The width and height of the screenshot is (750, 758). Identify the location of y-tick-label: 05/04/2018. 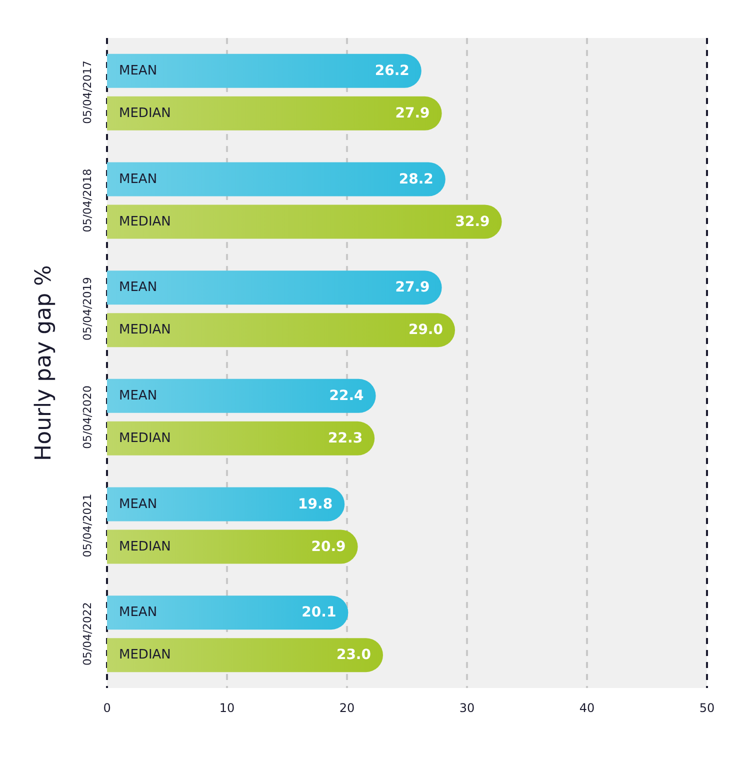
(87, 200).